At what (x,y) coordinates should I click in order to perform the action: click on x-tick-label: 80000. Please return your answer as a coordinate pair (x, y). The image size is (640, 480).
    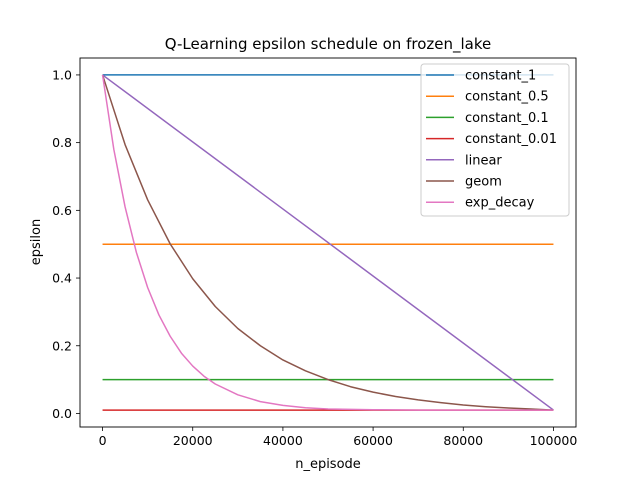
    Looking at the image, I should click on (463, 440).